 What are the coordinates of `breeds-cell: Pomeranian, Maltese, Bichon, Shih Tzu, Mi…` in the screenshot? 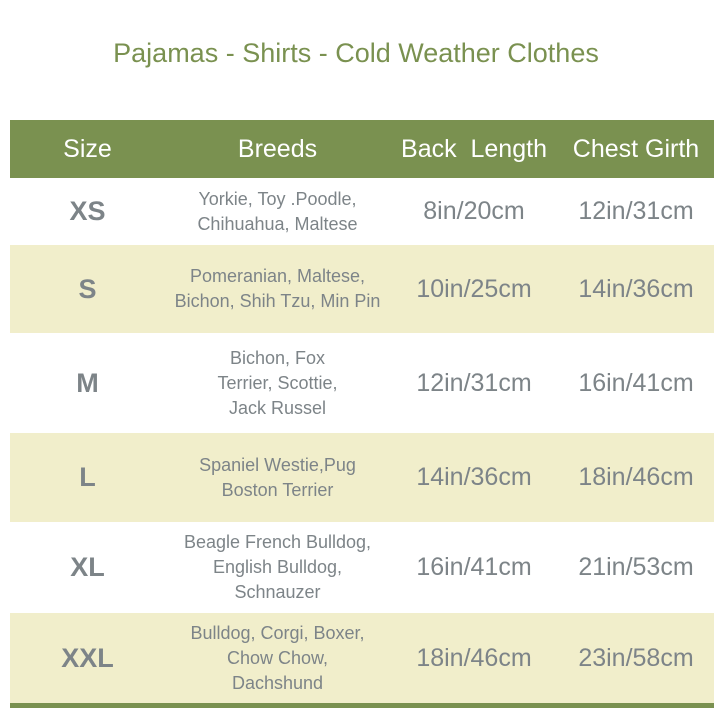 It's located at (277, 289).